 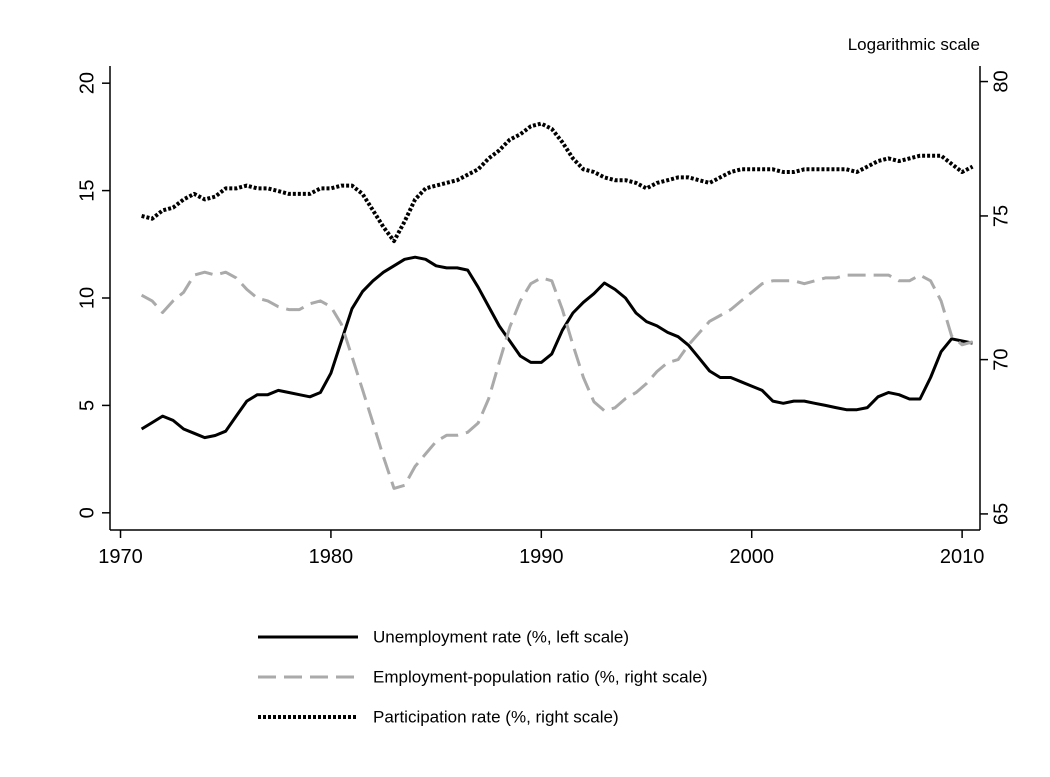 What do you see at coordinates (541, 557) in the screenshot?
I see `x-tick-label: 1990` at bounding box center [541, 557].